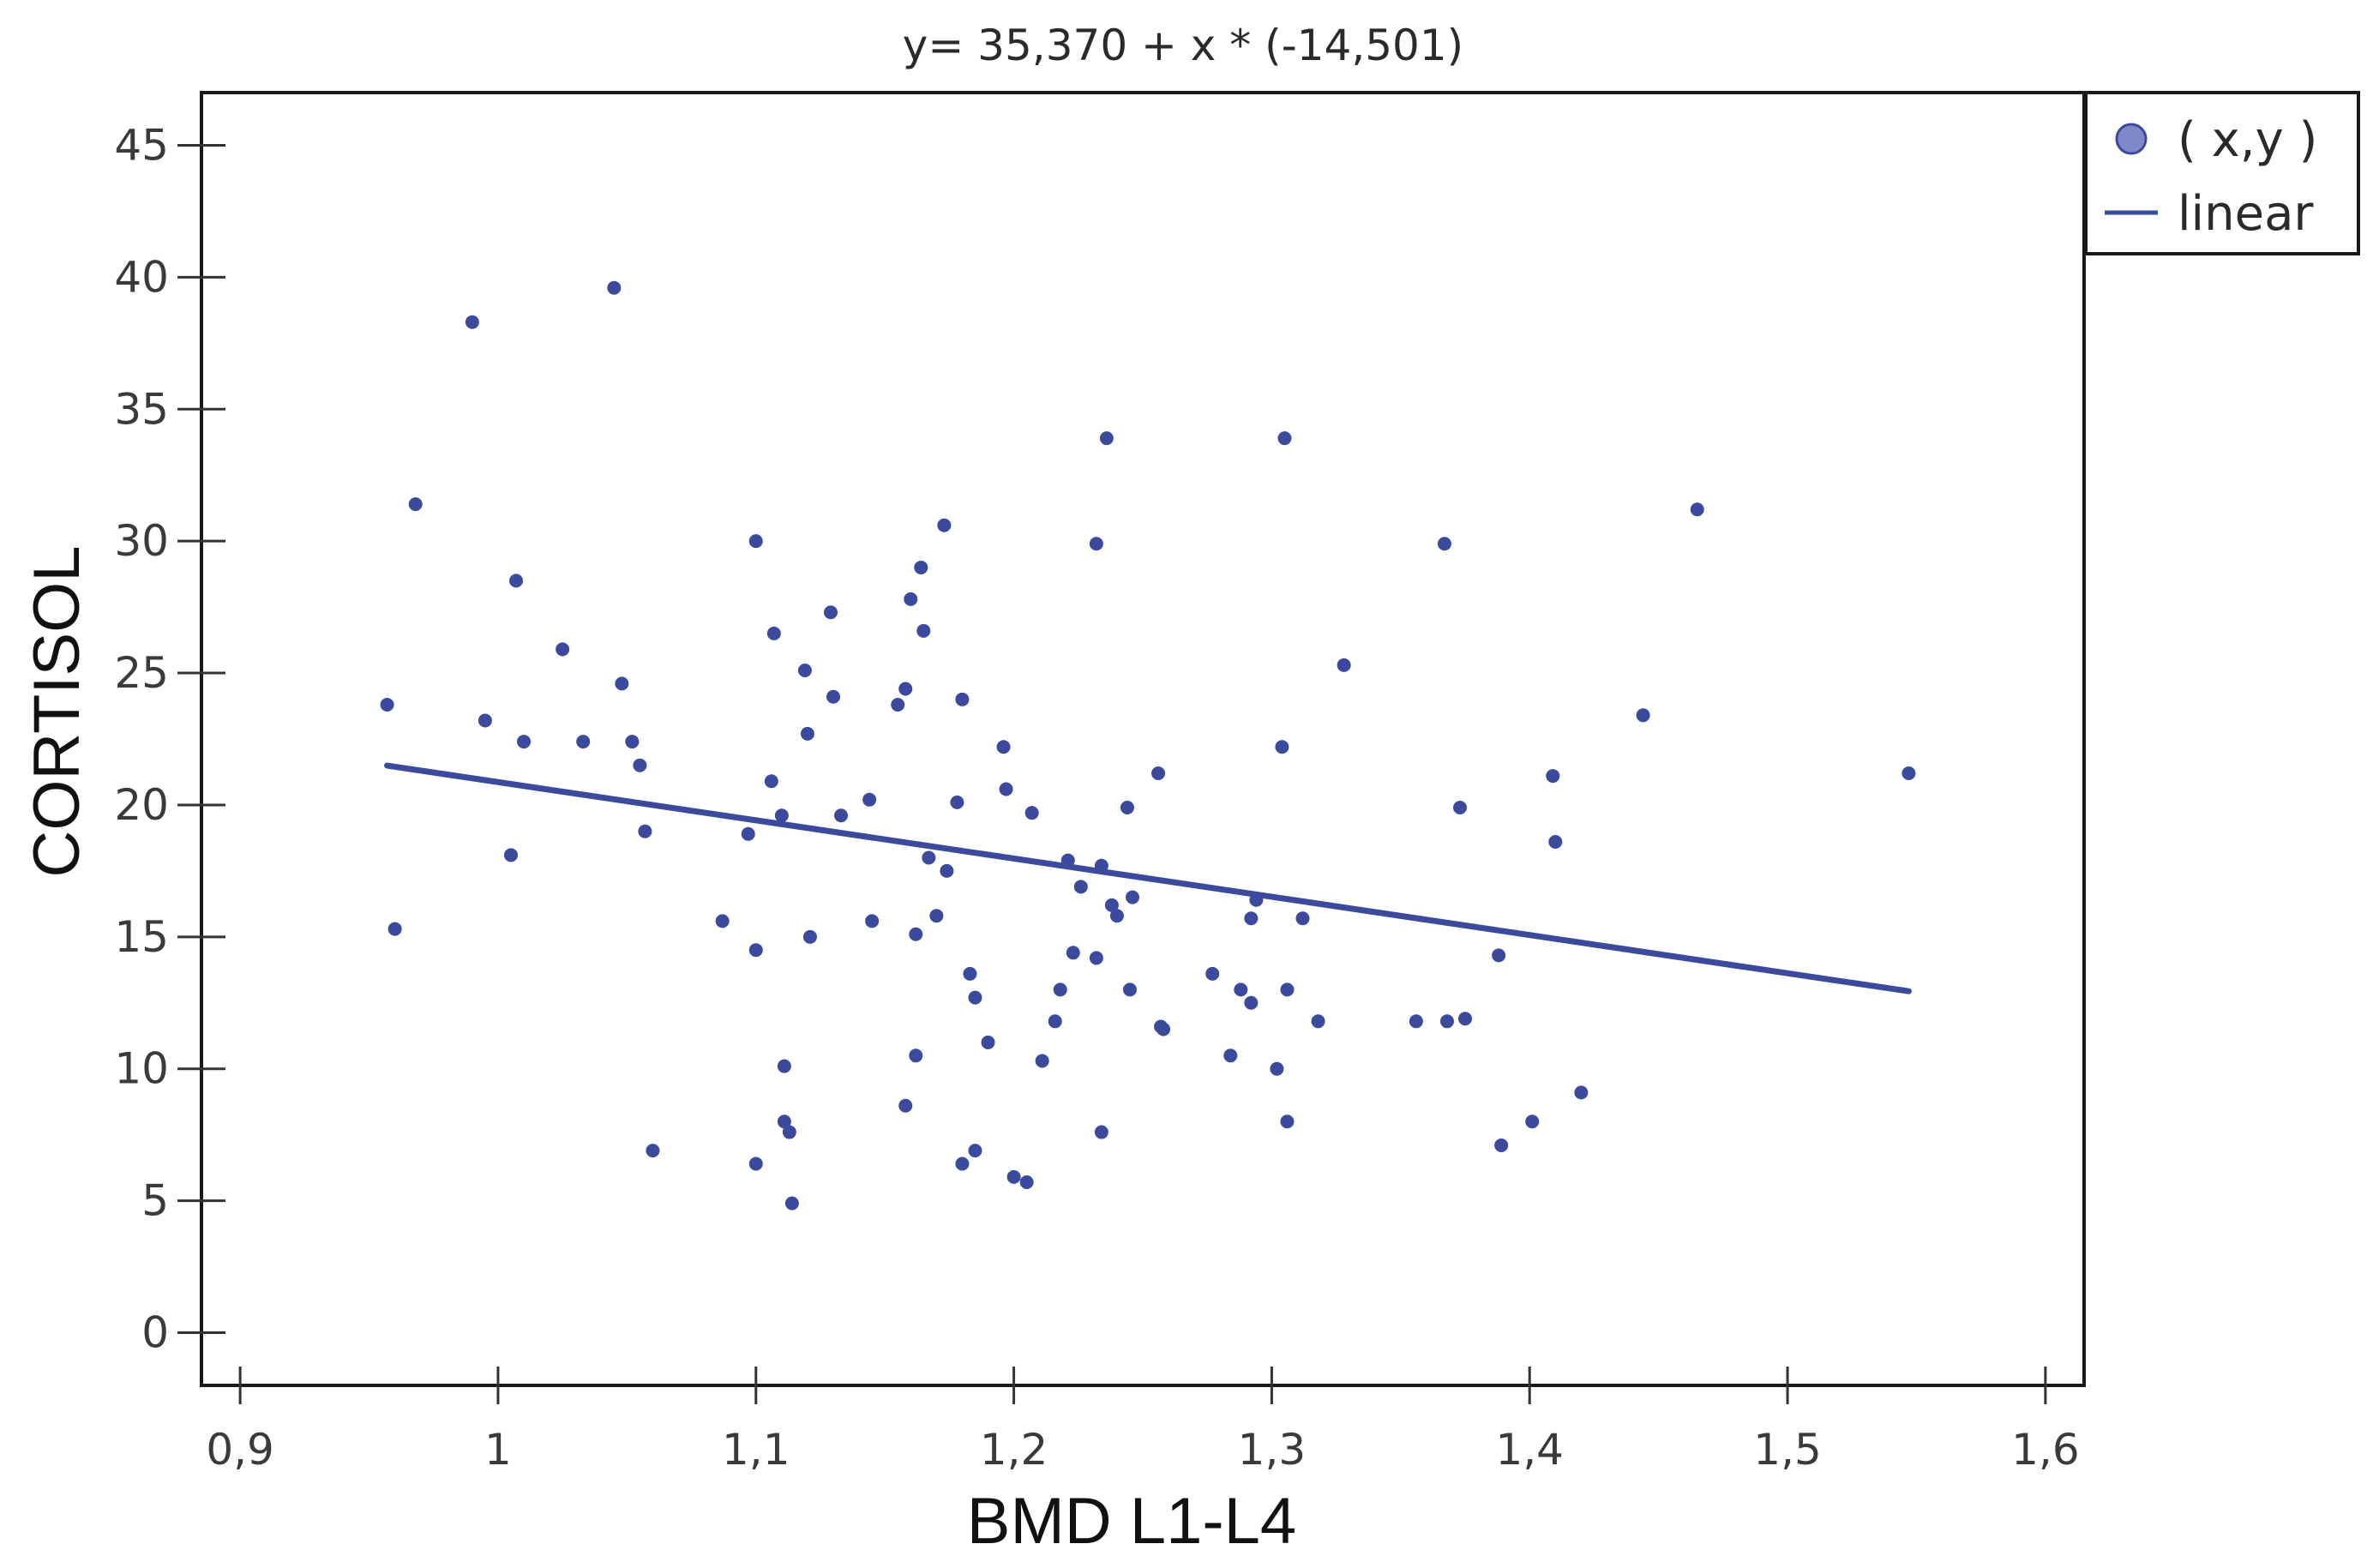 The height and width of the screenshot is (1568, 2367). What do you see at coordinates (141, 673) in the screenshot?
I see `y-tick-label: 25` at bounding box center [141, 673].